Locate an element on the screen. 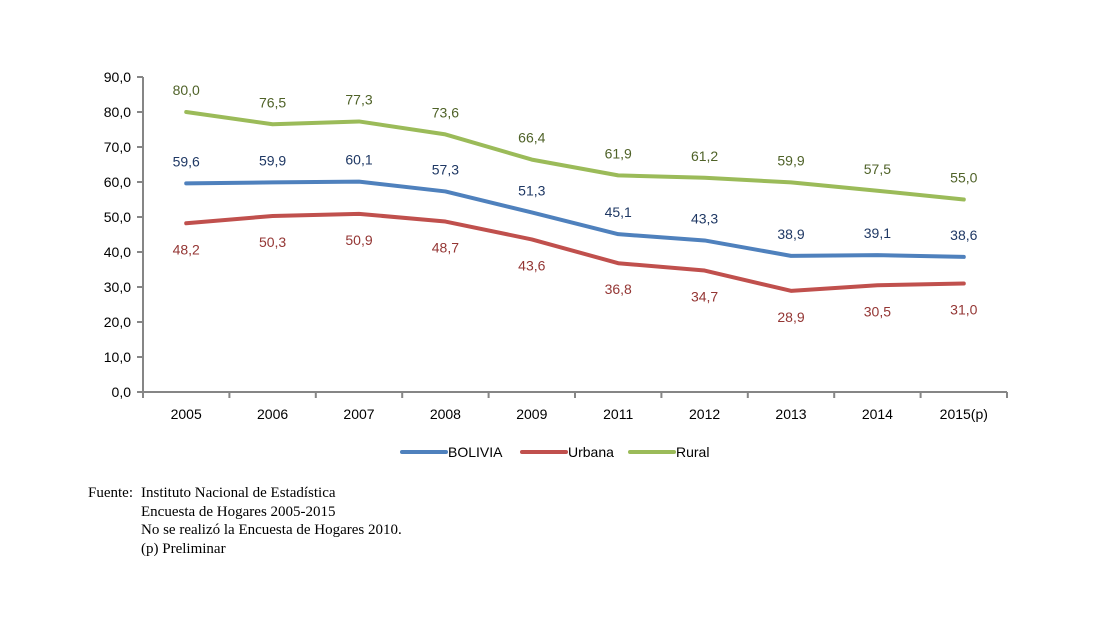 The image size is (1096, 618). source-line: Instituto Nacional de Estadística is located at coordinates (238, 493).